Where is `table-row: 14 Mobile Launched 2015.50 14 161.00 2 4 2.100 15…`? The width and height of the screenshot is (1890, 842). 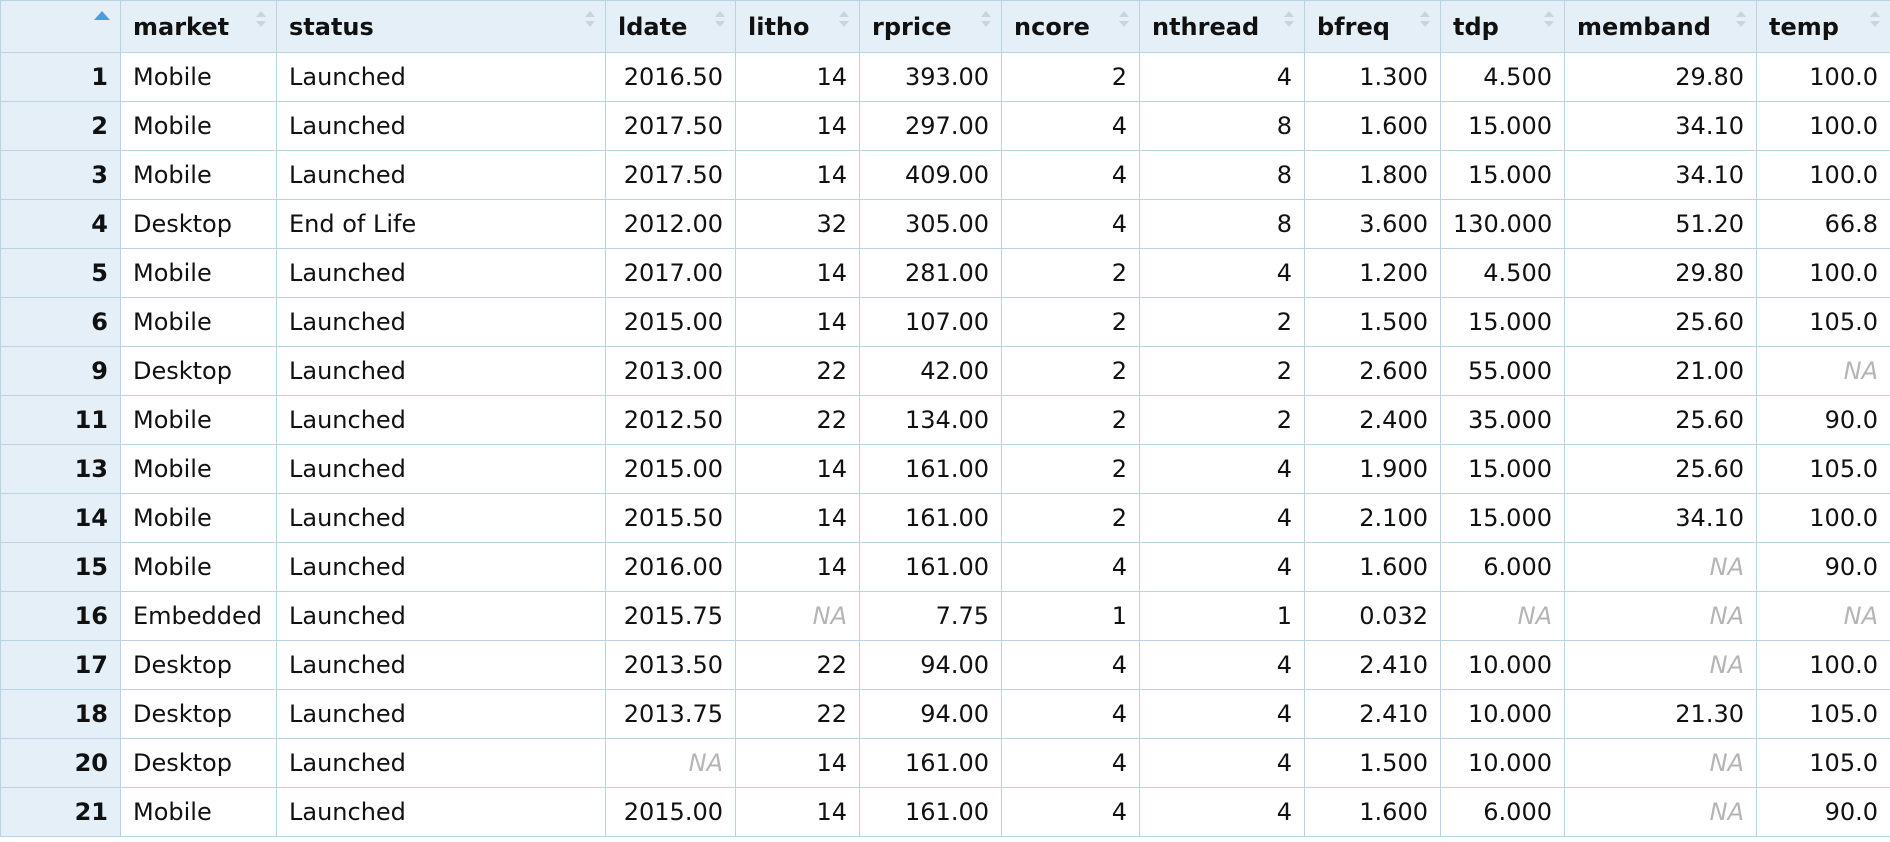
table-row: 14 Mobile Launched 2015.50 14 161.00 2 4 2.100 15… is located at coordinates (945, 518).